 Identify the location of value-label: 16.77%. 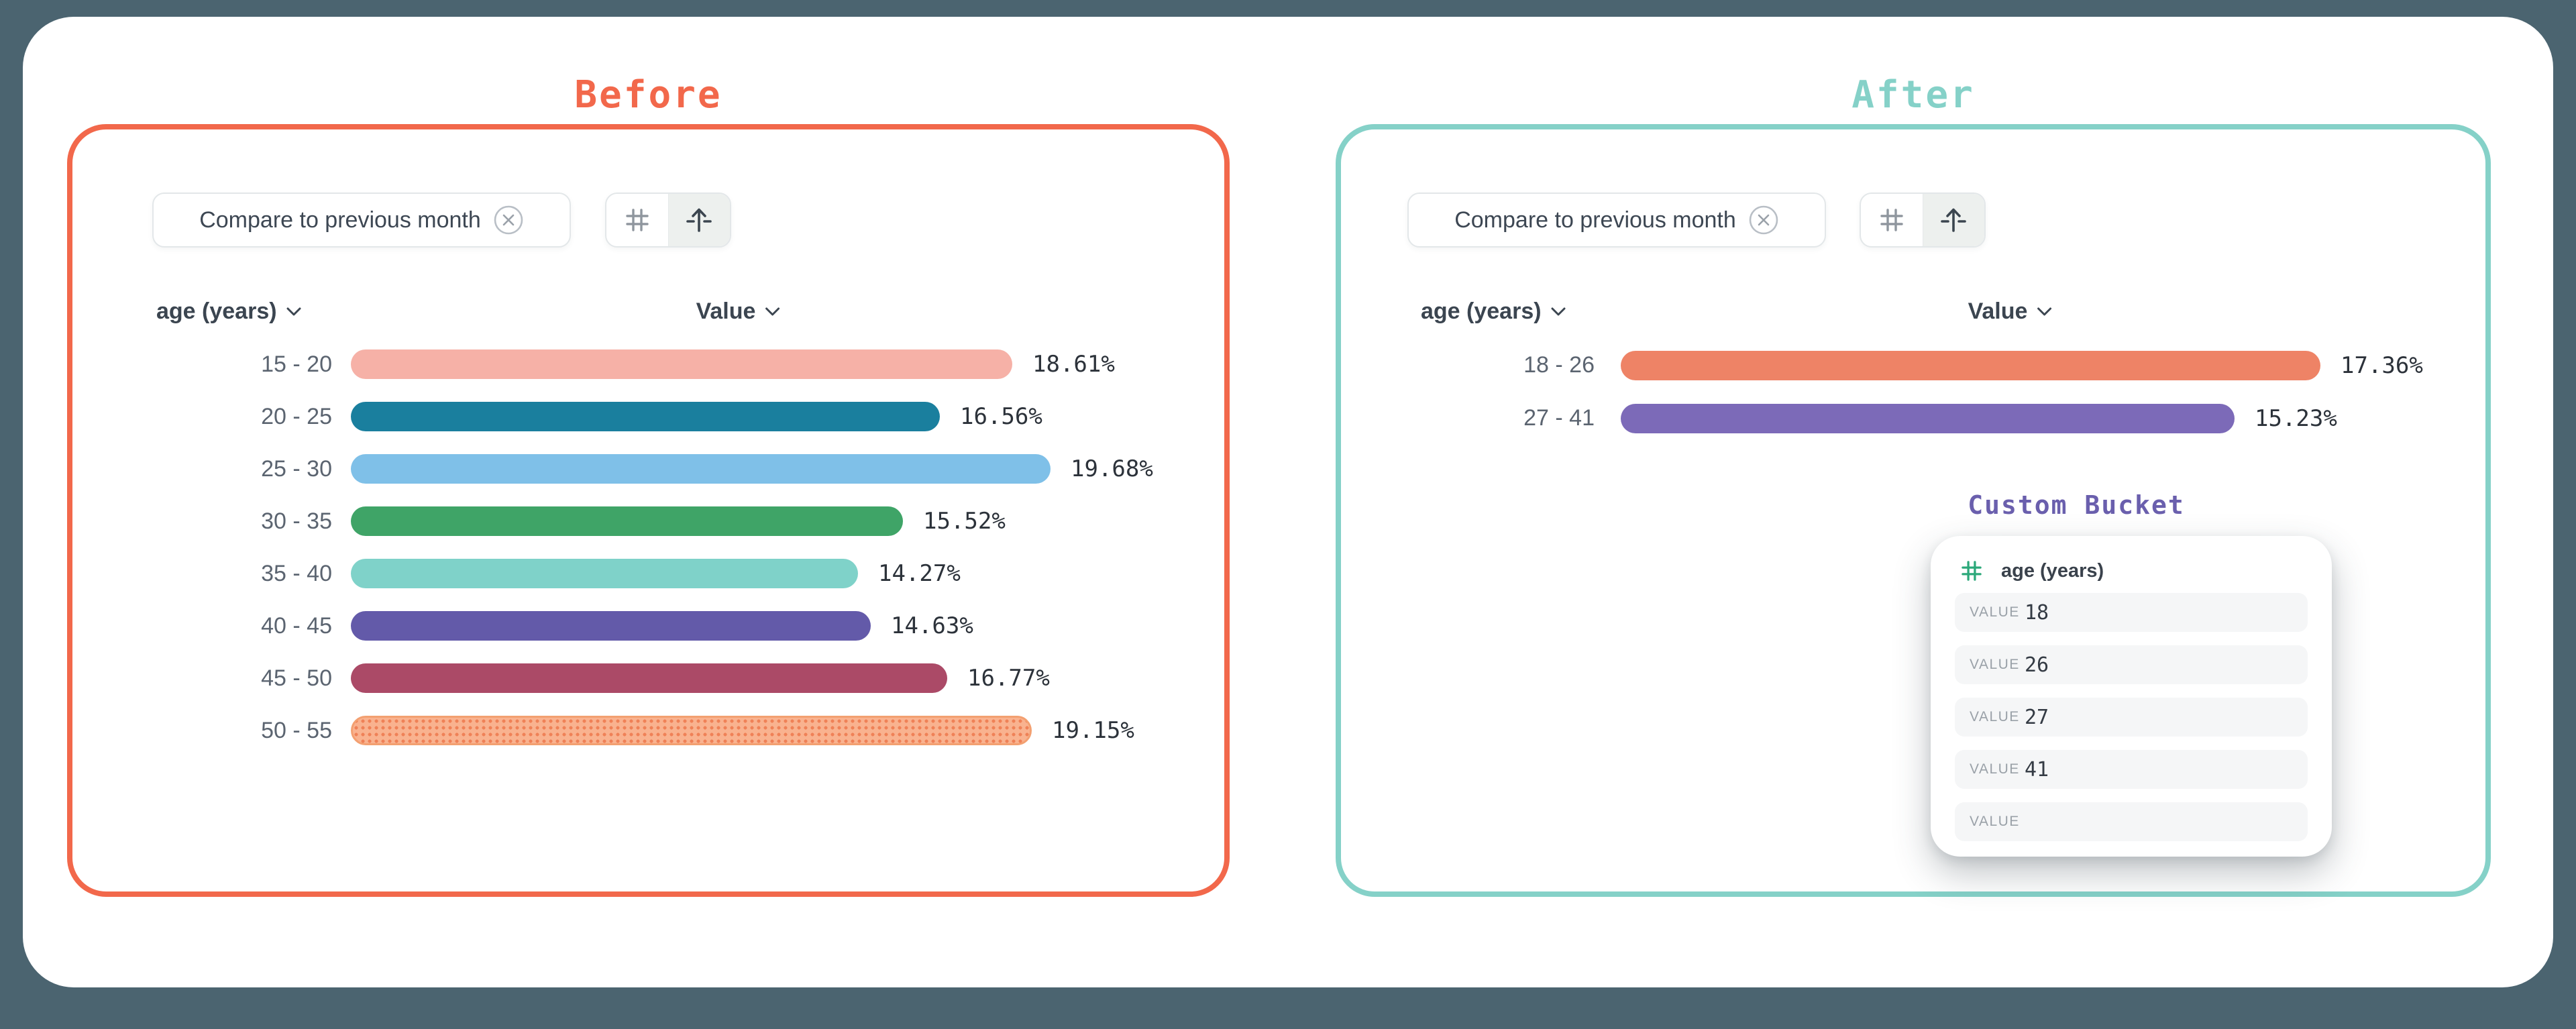
(1008, 678).